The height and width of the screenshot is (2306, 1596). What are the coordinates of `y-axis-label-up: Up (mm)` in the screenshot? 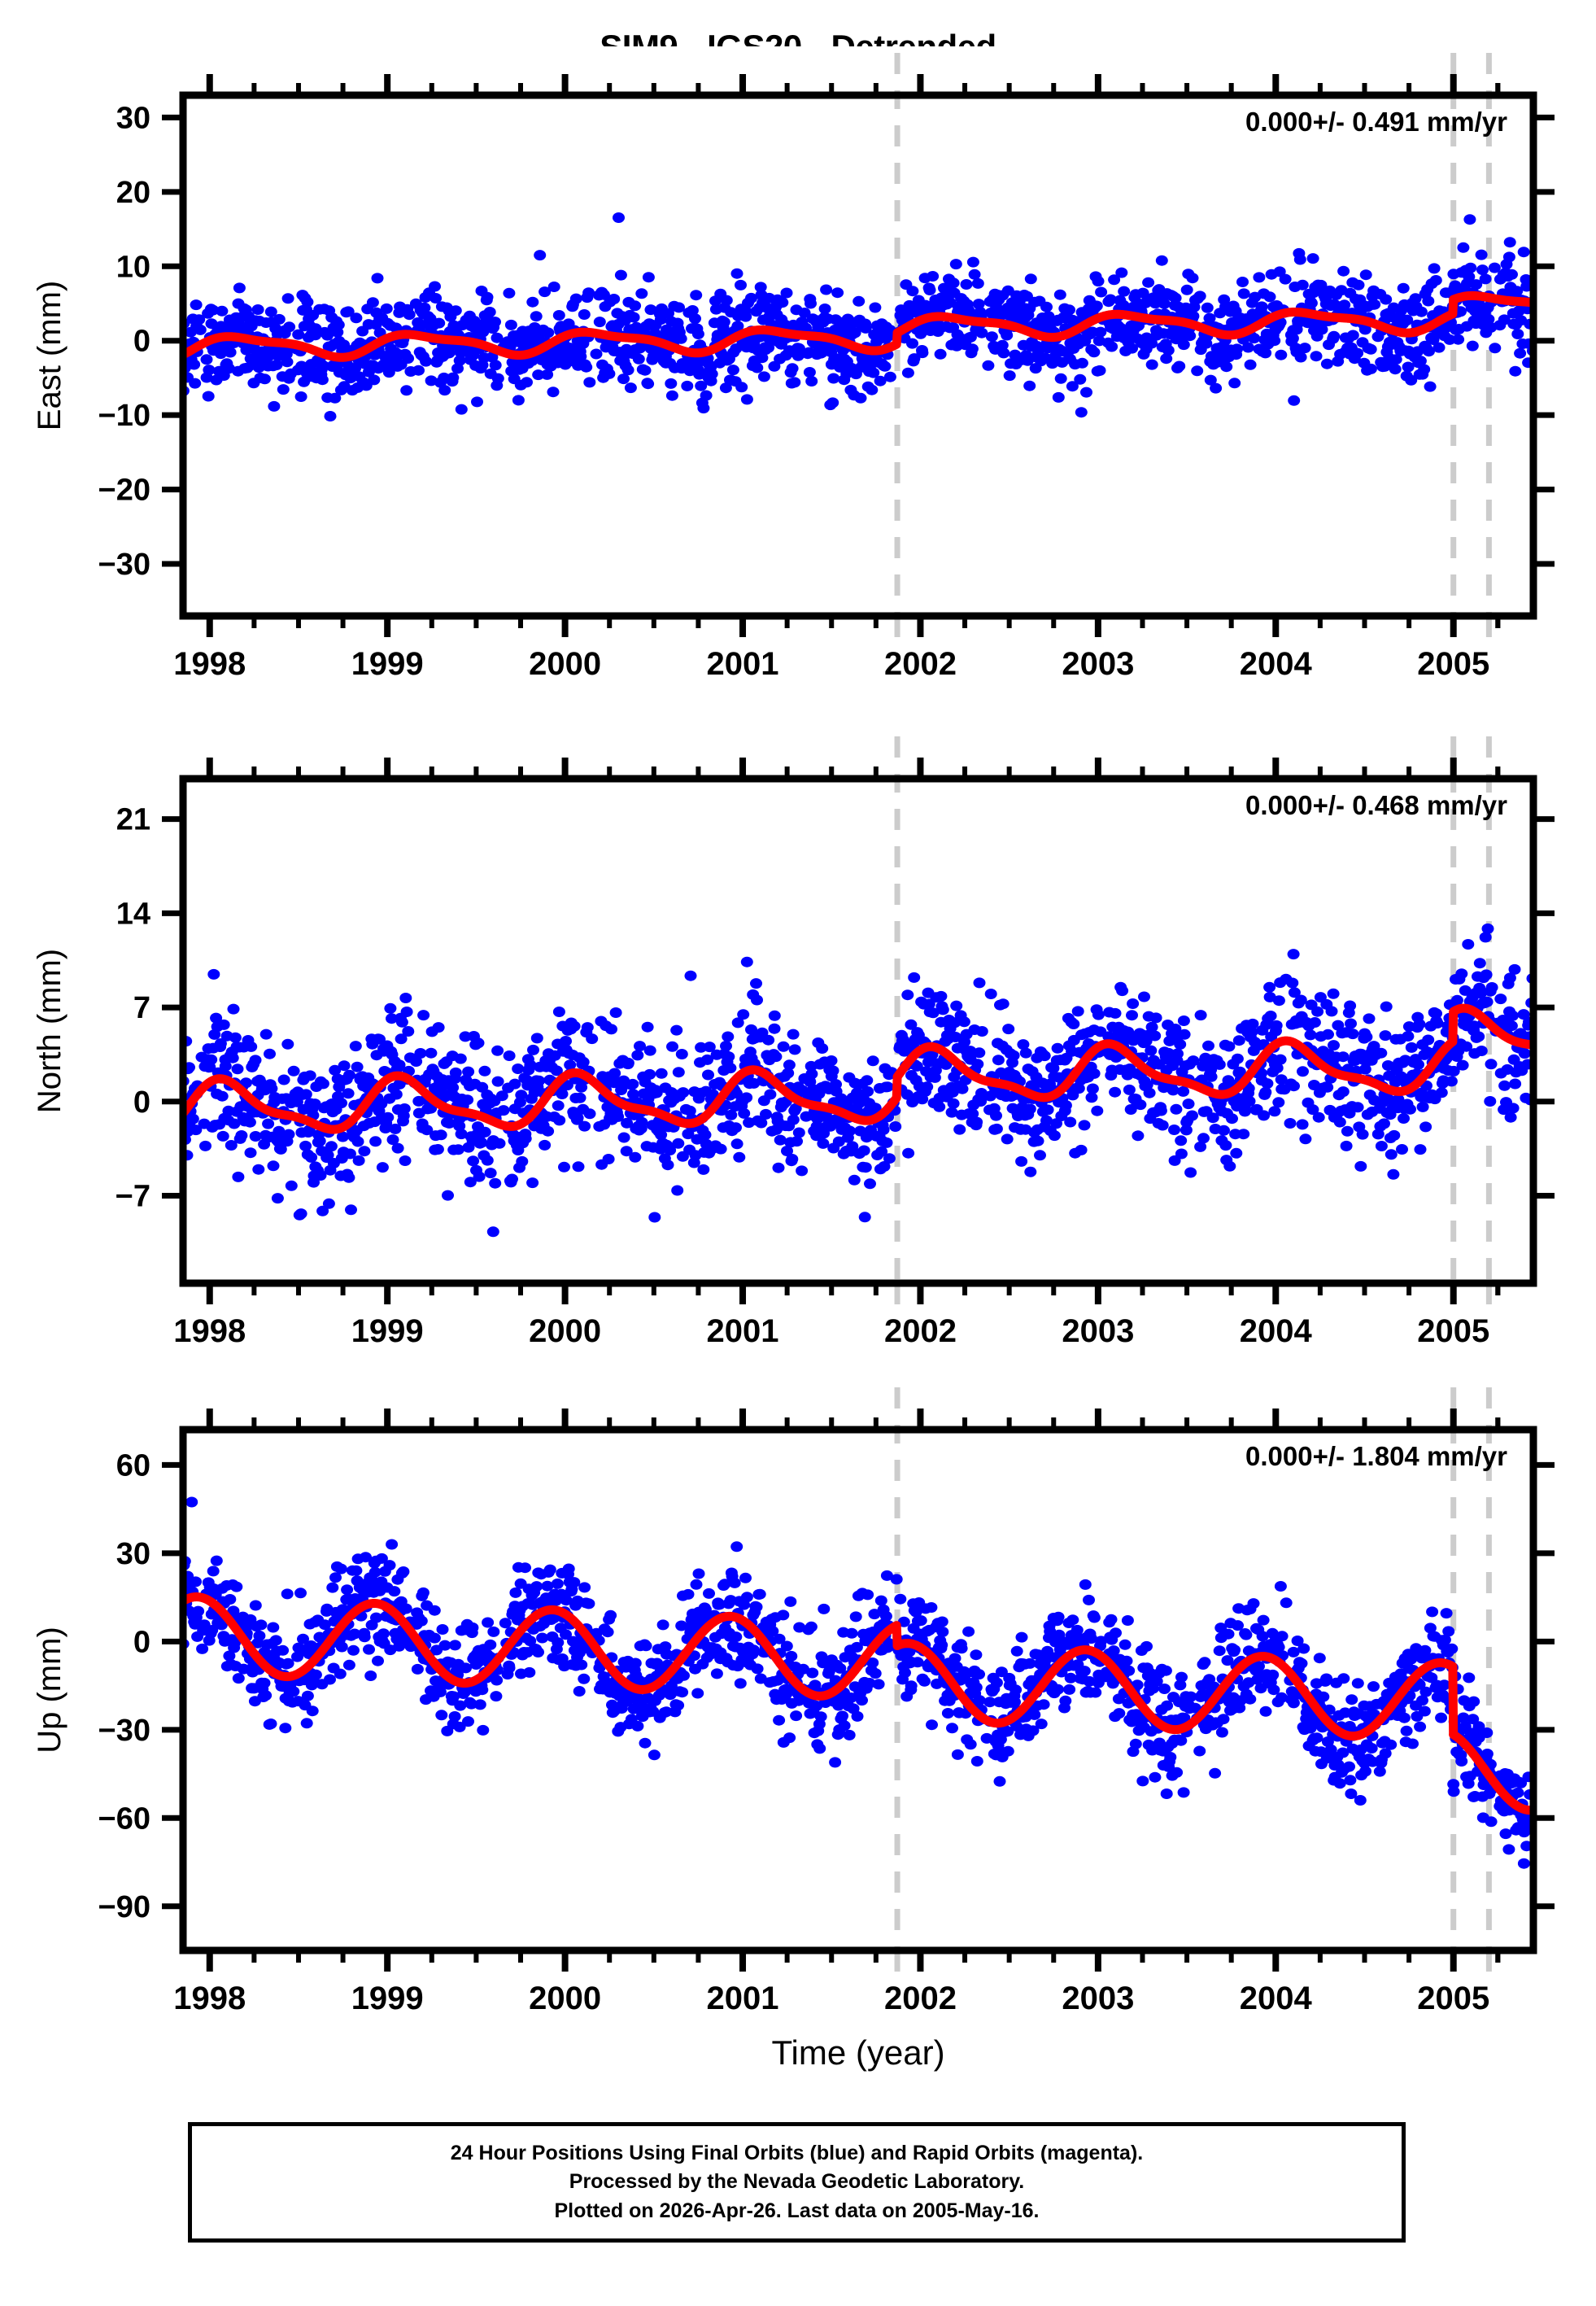 It's located at (50, 1690).